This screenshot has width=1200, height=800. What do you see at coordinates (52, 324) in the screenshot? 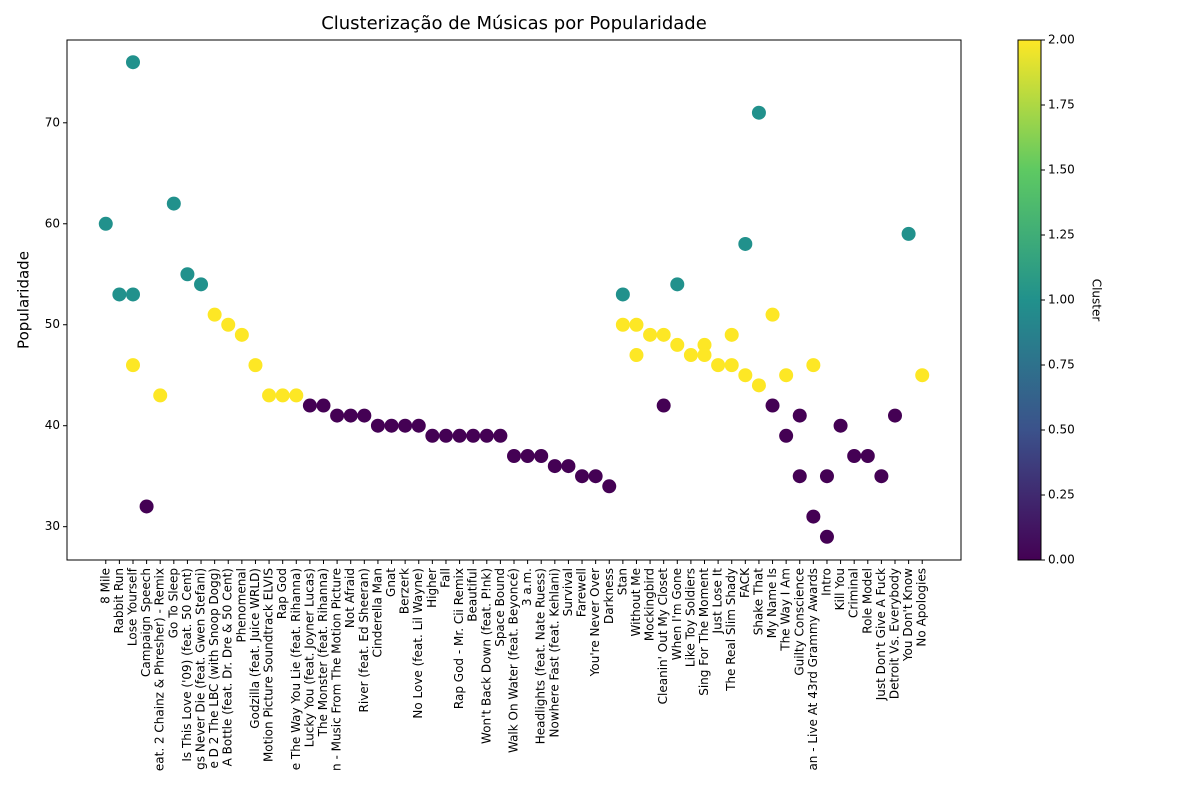
I see `y-tick-label: 50` at bounding box center [52, 324].